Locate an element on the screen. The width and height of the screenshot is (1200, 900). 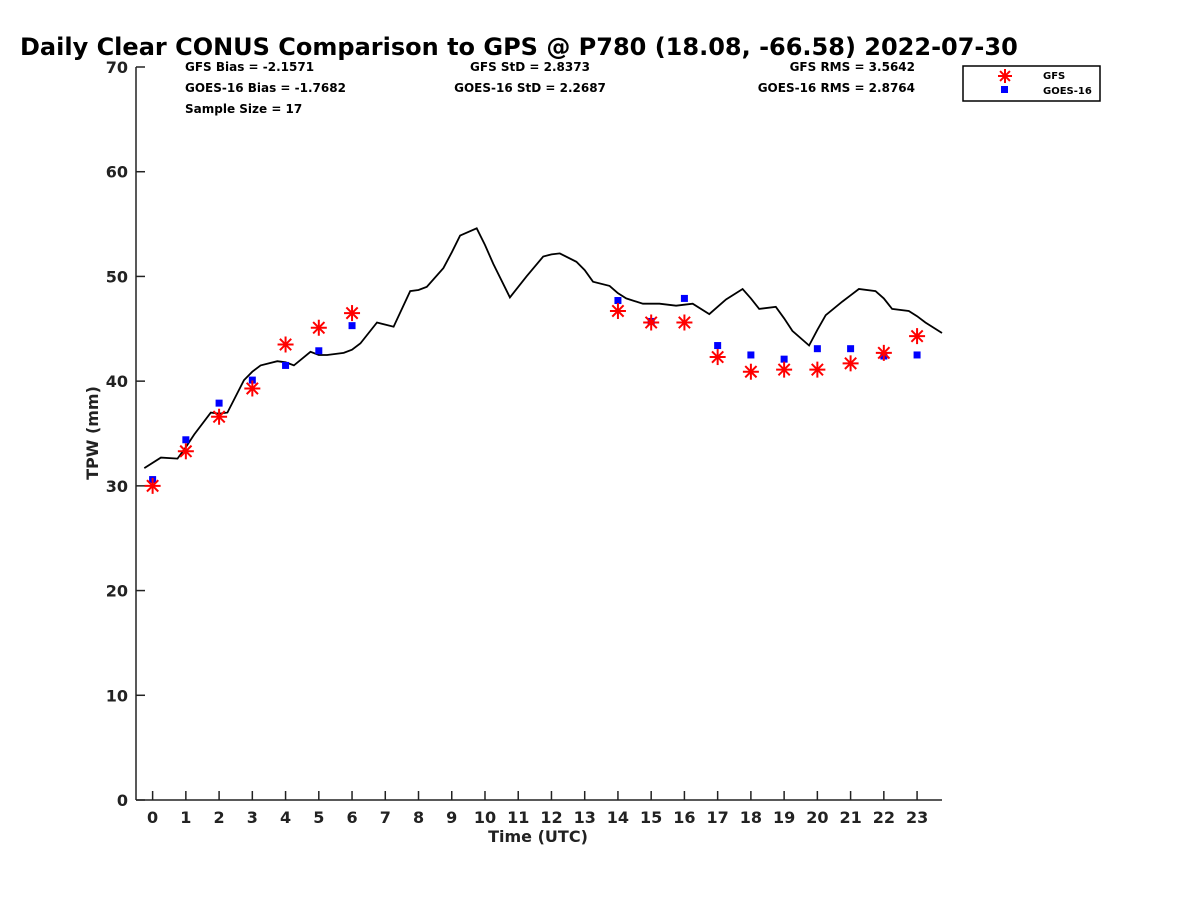
y-tick-label: 20 is located at coordinates (117, 591).